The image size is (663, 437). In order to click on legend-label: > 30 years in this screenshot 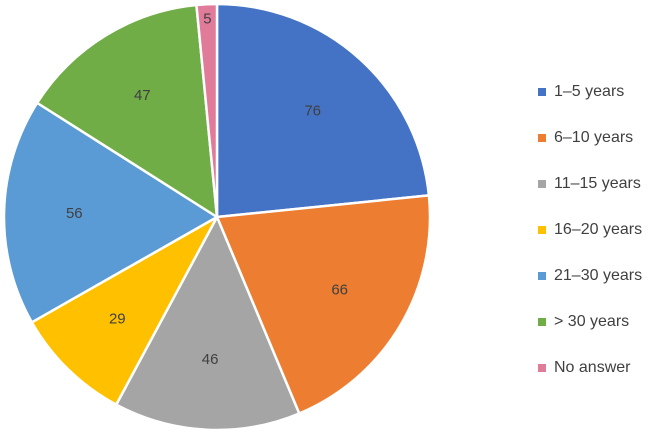, I will do `click(592, 321)`.